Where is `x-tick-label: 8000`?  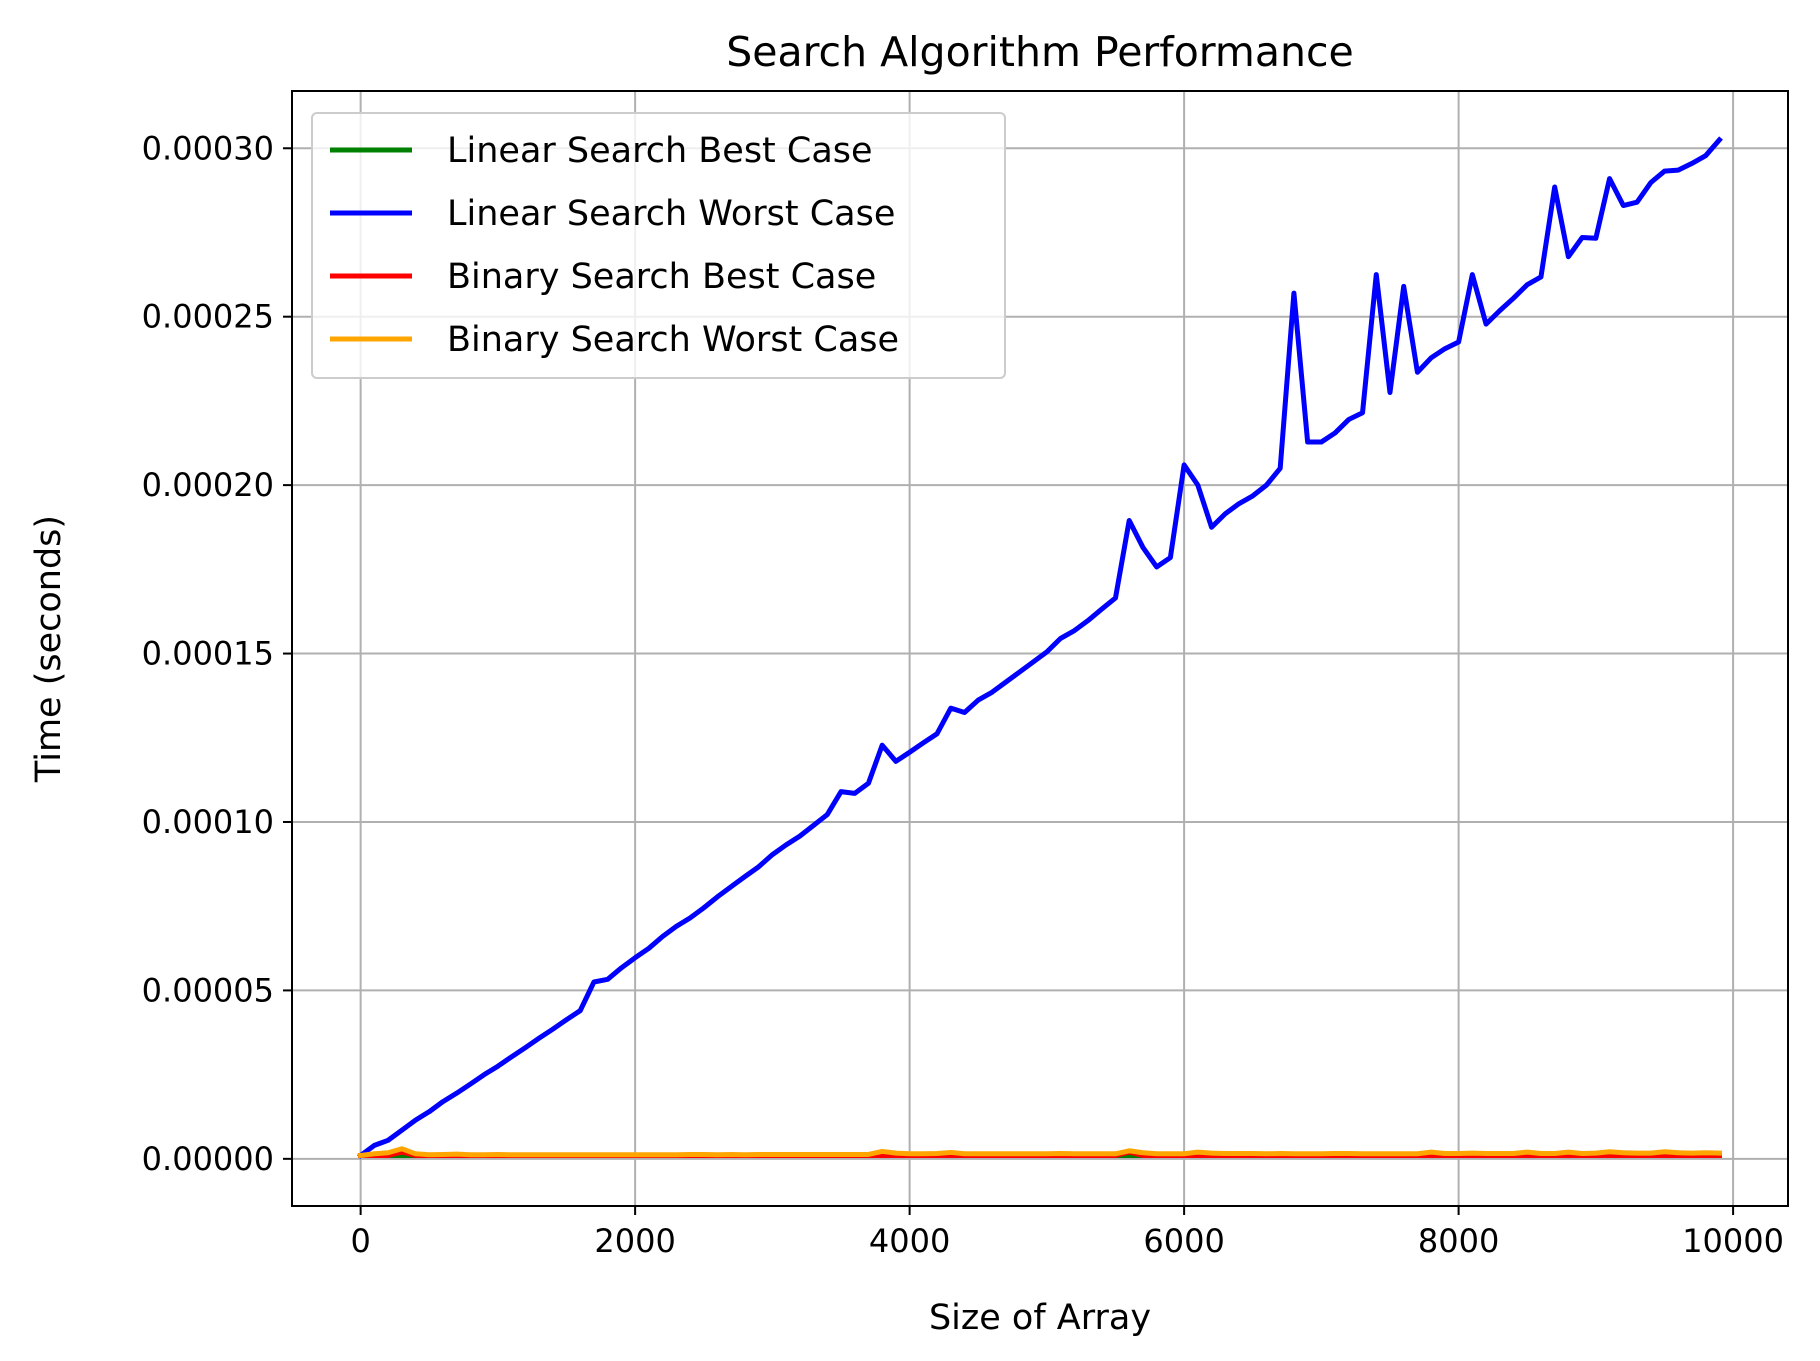
x-tick-label: 8000 is located at coordinates (1458, 1241).